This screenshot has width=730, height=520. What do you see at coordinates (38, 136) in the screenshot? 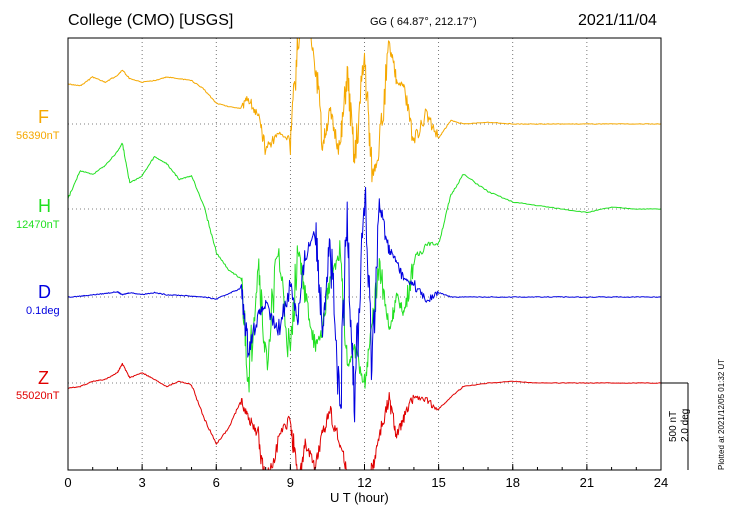
I see `channel-f-baseline: 56390nT` at bounding box center [38, 136].